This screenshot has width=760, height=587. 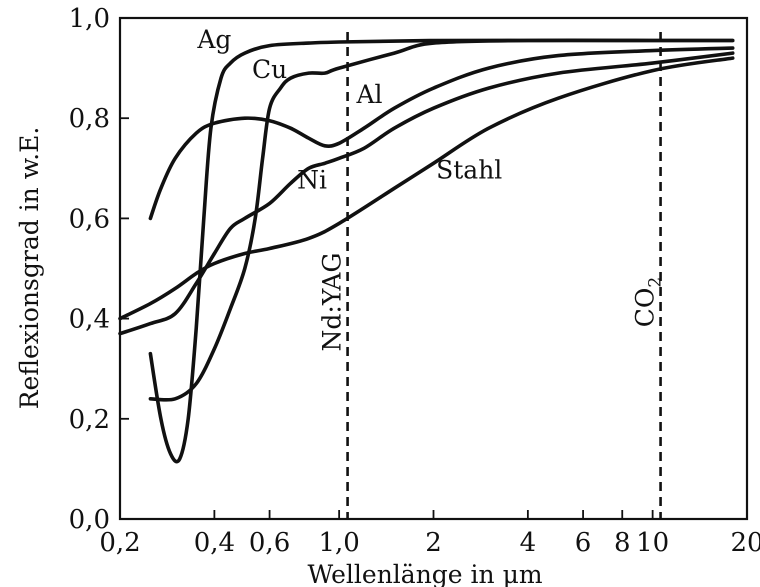 What do you see at coordinates (269, 543) in the screenshot?
I see `x-tick-label: 0,6` at bounding box center [269, 543].